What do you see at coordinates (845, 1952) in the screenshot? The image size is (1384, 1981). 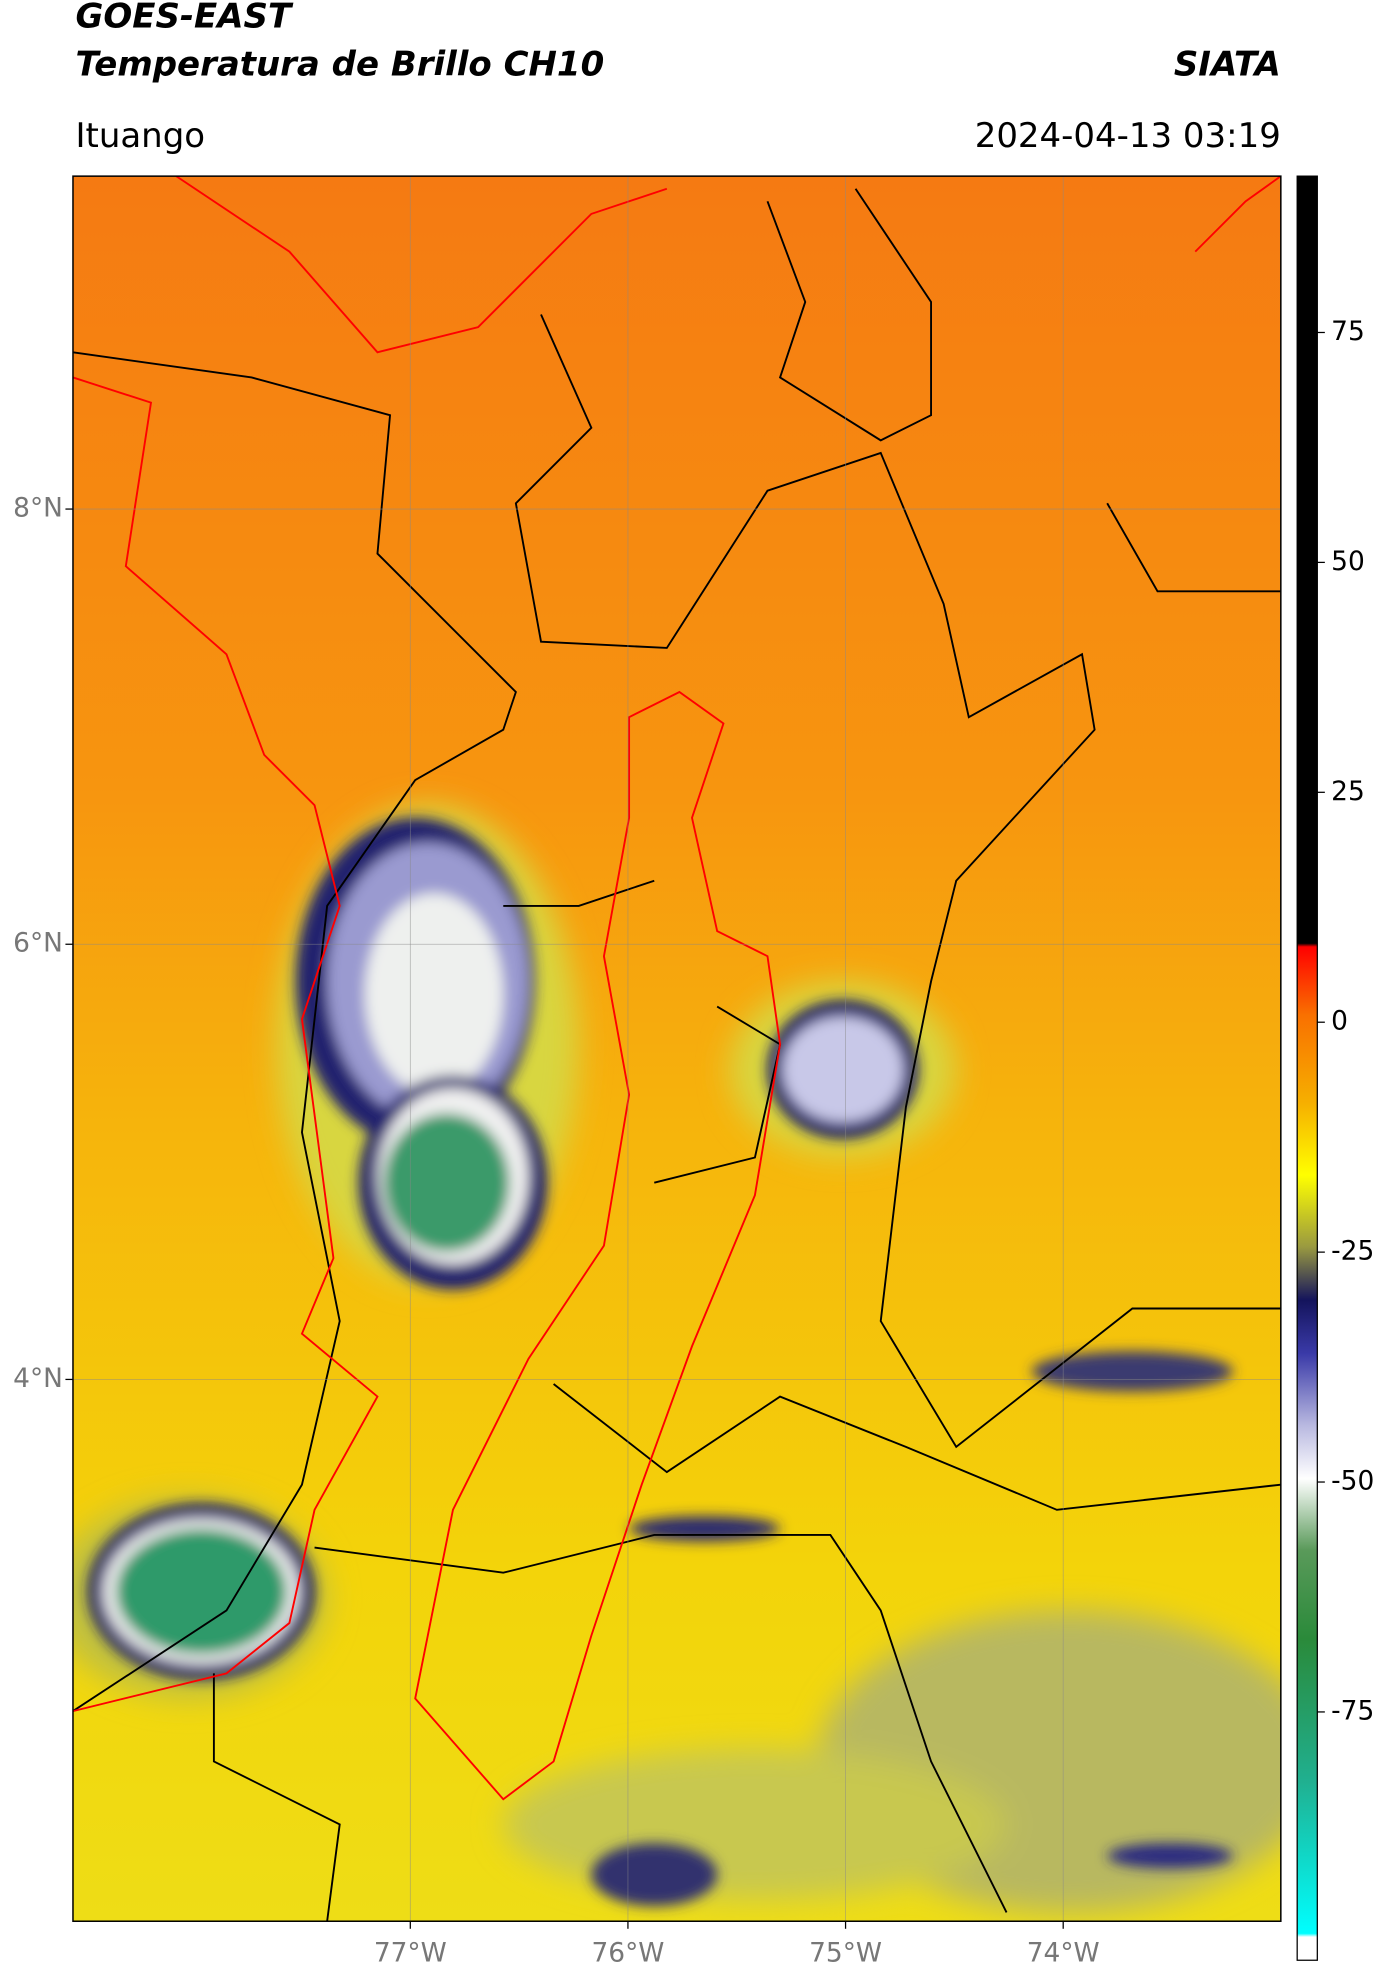 I see `x-tick-label: 75°W` at bounding box center [845, 1952].